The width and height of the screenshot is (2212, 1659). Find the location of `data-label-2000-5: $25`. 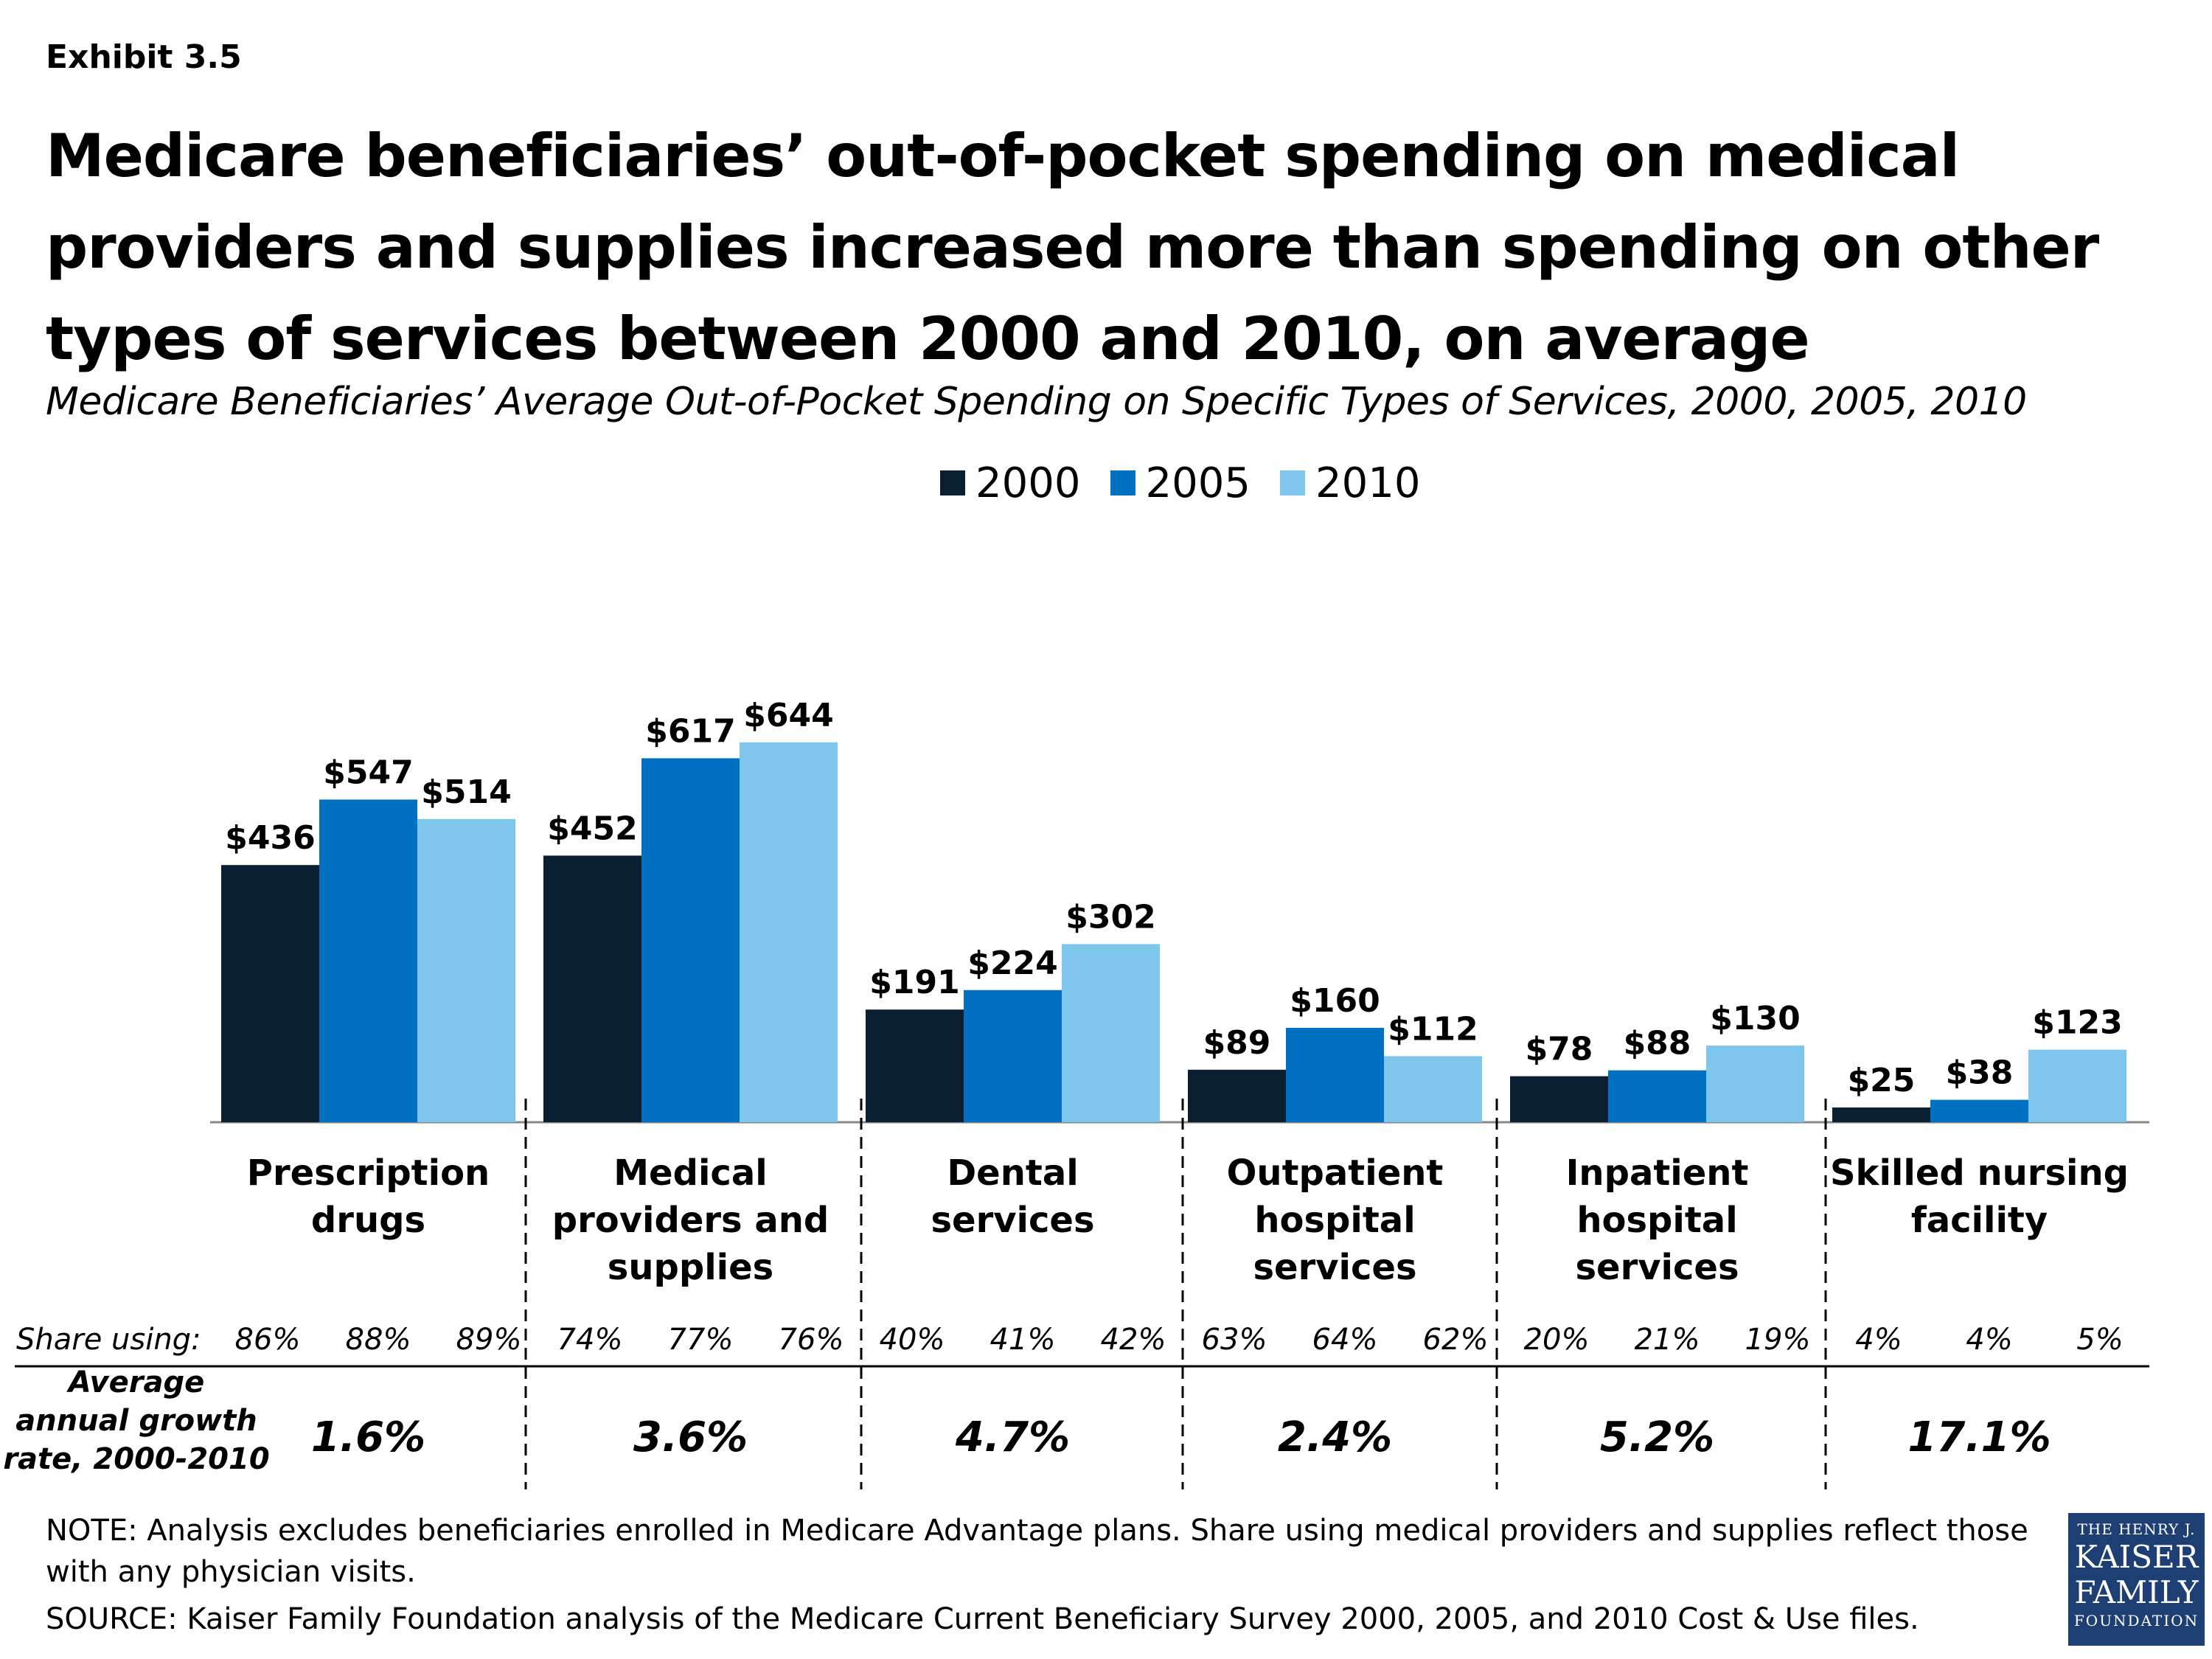

data-label-2000-5: $25 is located at coordinates (1882, 1080).